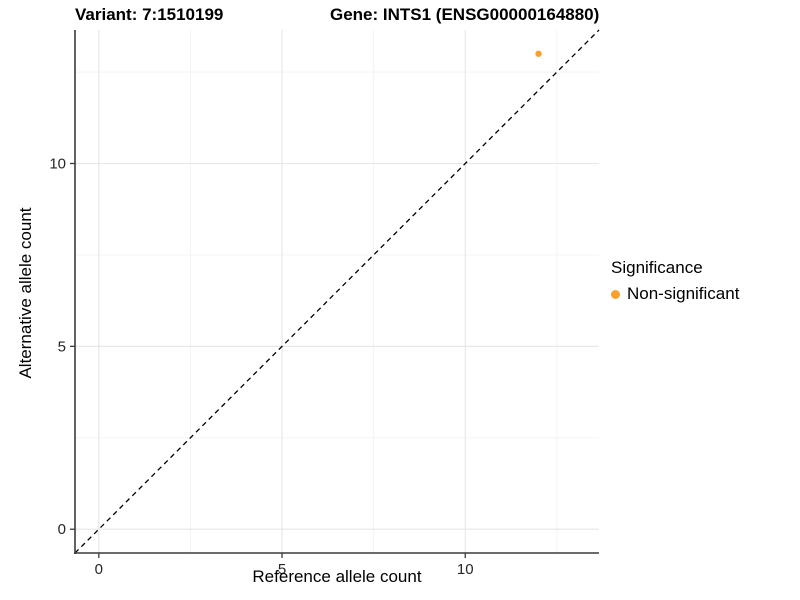 The image size is (800, 600). Describe the element at coordinates (465, 569) in the screenshot. I see `x-tick-label: 10` at that location.